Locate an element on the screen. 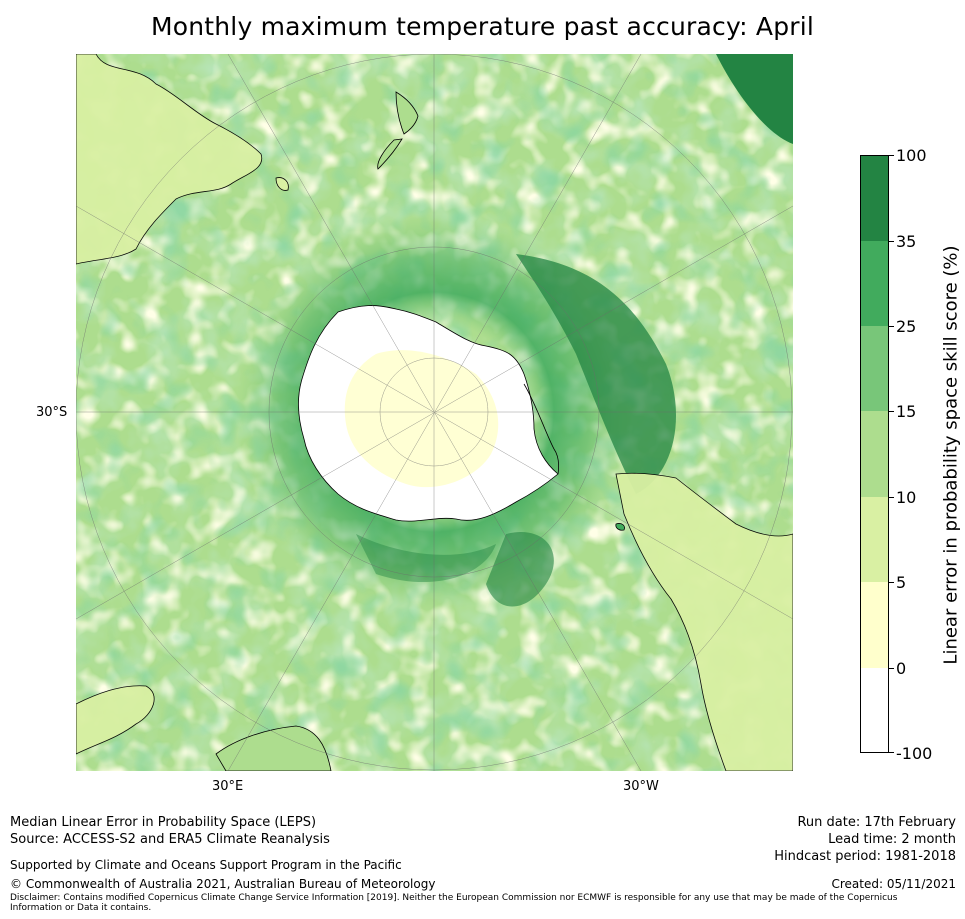  colorbar-tick-label: 15 is located at coordinates (906, 411).